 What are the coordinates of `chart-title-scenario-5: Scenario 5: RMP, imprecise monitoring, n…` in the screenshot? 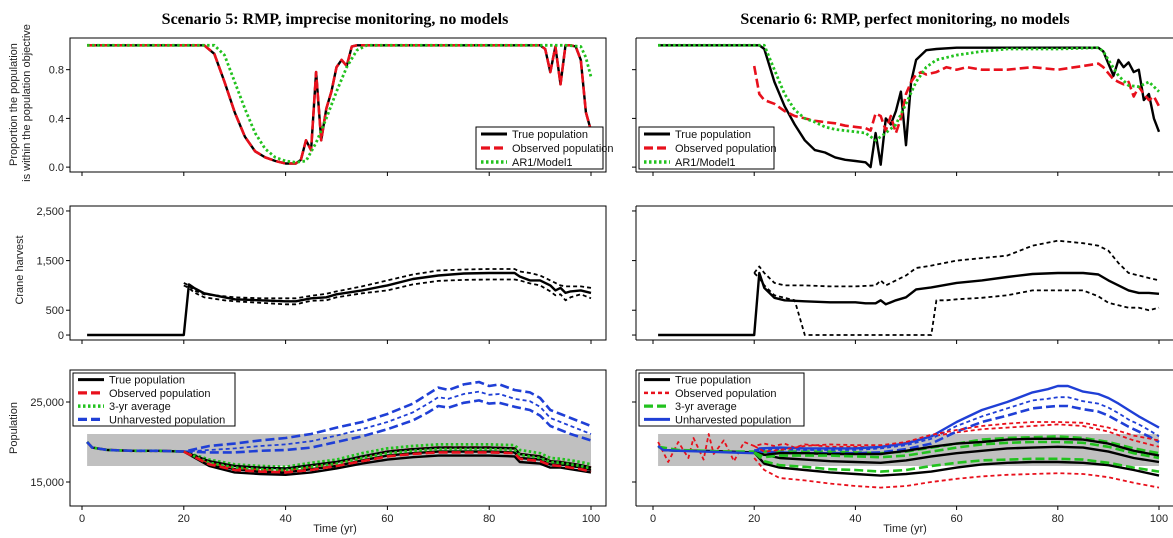 It's located at (335, 19).